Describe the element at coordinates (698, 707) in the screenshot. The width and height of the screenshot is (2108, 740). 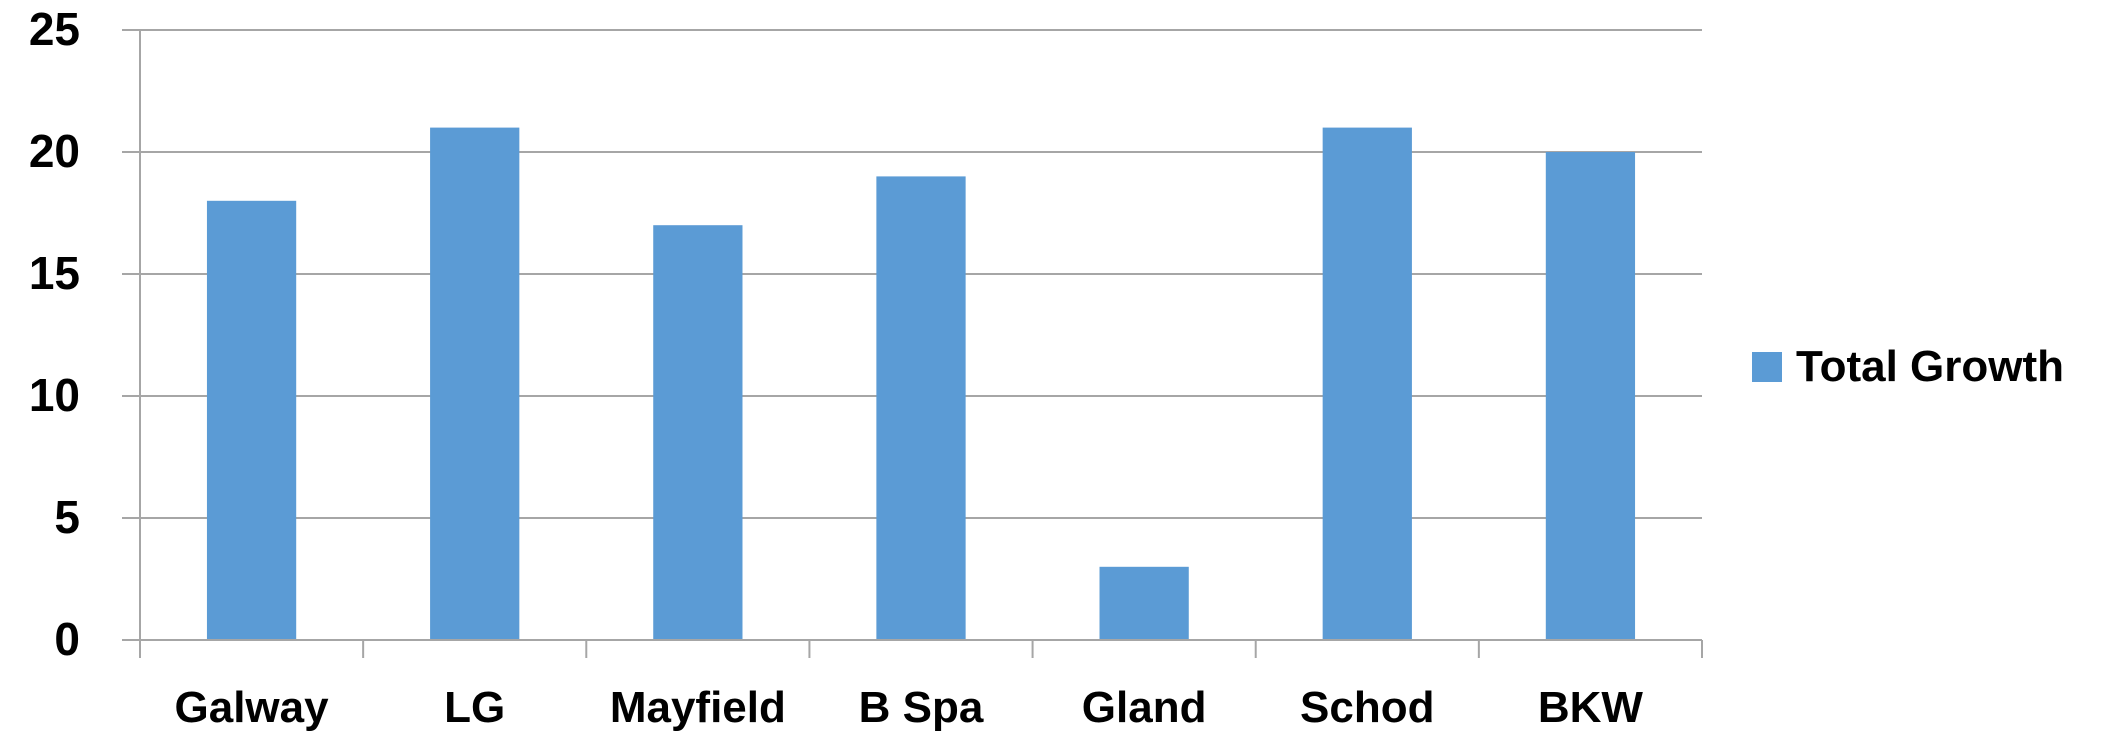
I see `x-tick-label: Mayfield` at that location.